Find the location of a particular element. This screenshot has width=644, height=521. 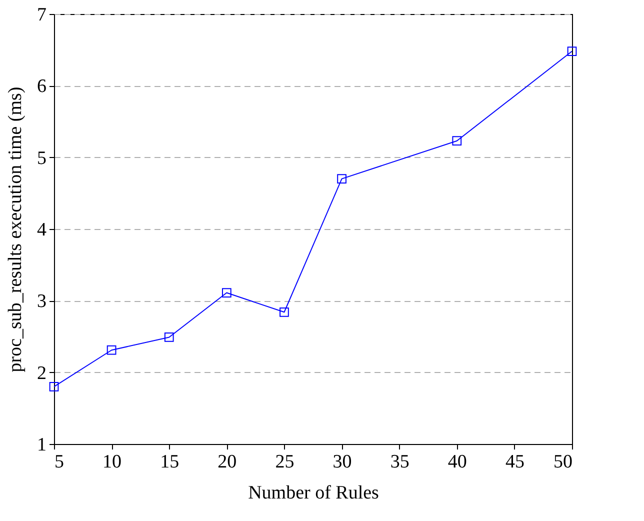

x-tick-label: 35 is located at coordinates (400, 462).